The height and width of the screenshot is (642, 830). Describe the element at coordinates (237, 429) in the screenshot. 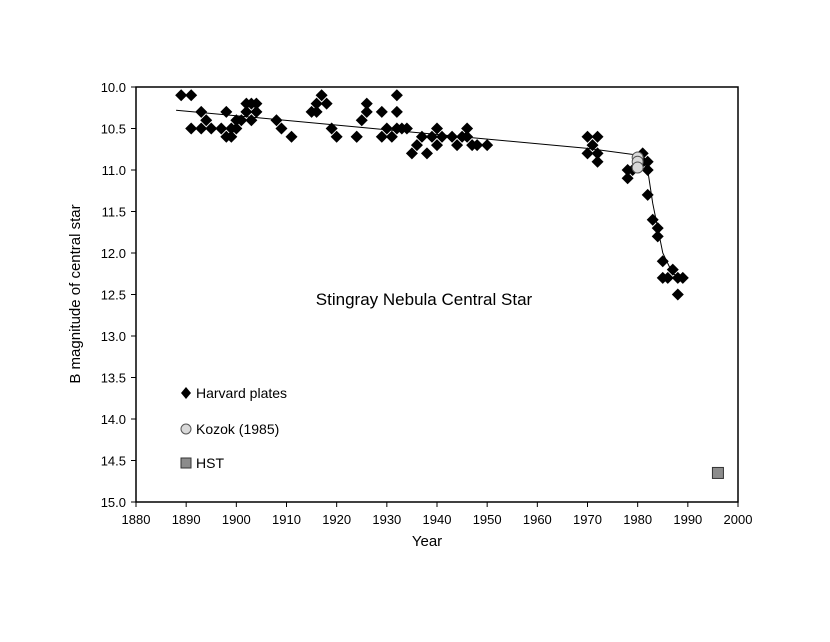

I see `legend-label-kozok: Kozok (1985)` at that location.